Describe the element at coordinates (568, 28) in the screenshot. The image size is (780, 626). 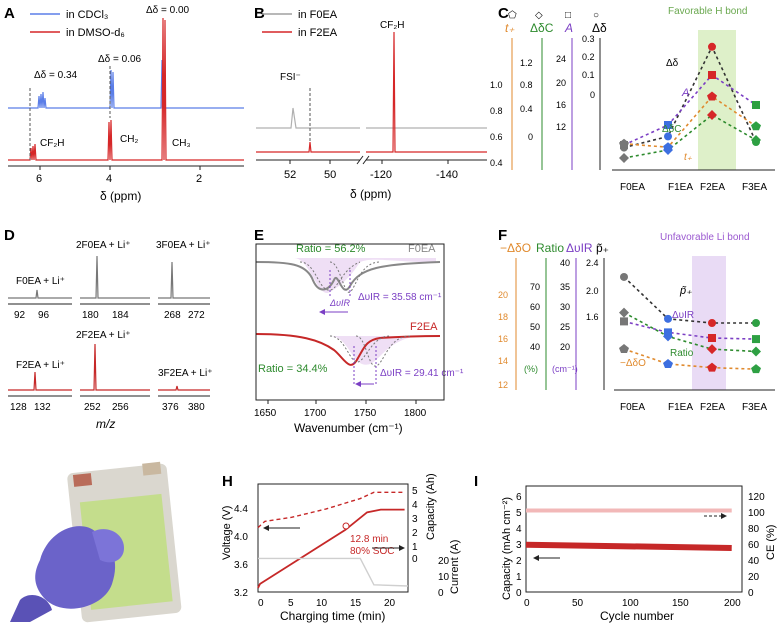
I see `header-a: A` at that location.